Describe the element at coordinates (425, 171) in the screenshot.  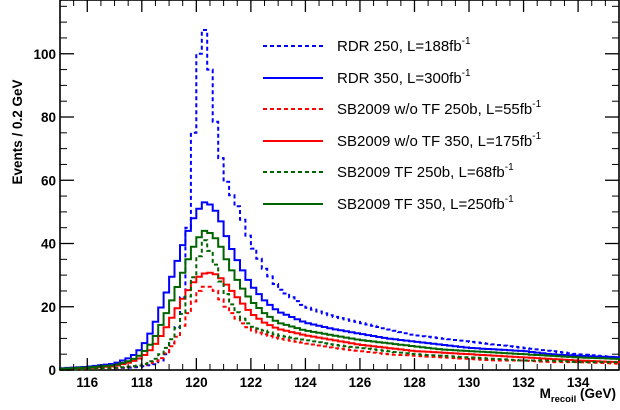
I see `legend-label-4: SB2009 TF 250b, L=68fb-1` at that location.